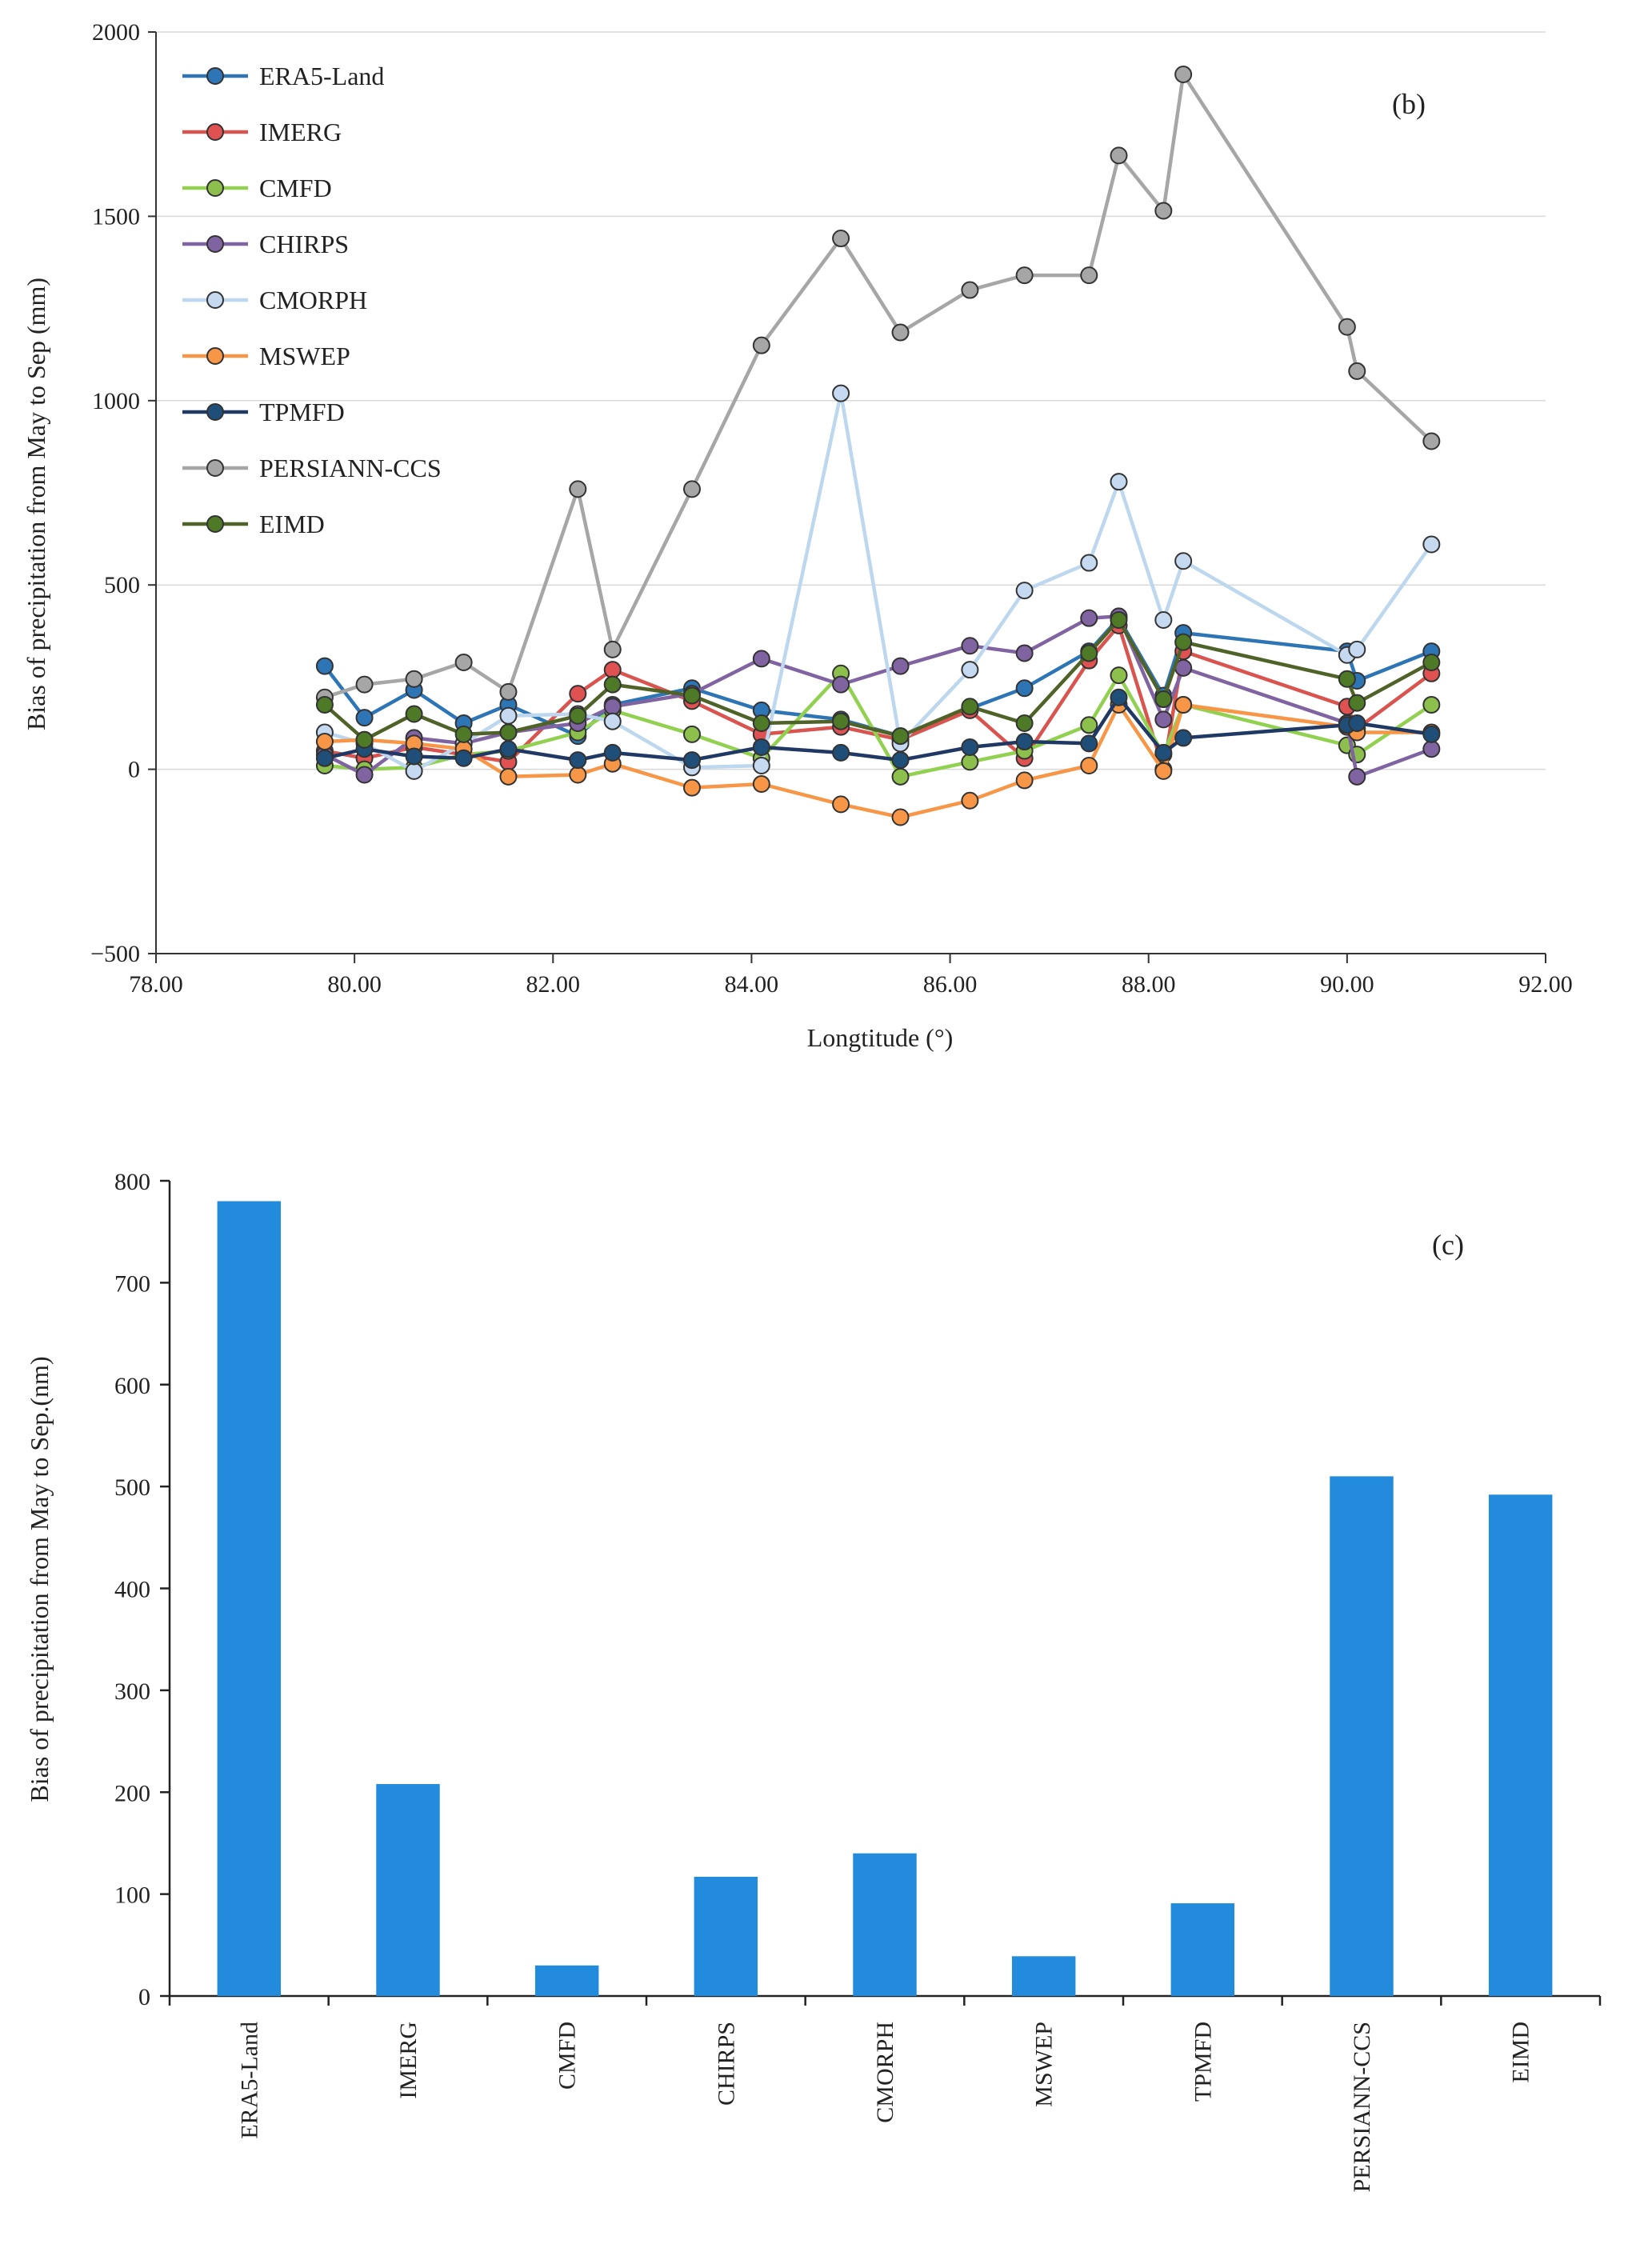  Describe the element at coordinates (132, 1895) in the screenshot. I see `y-tick-label: 100` at that location.